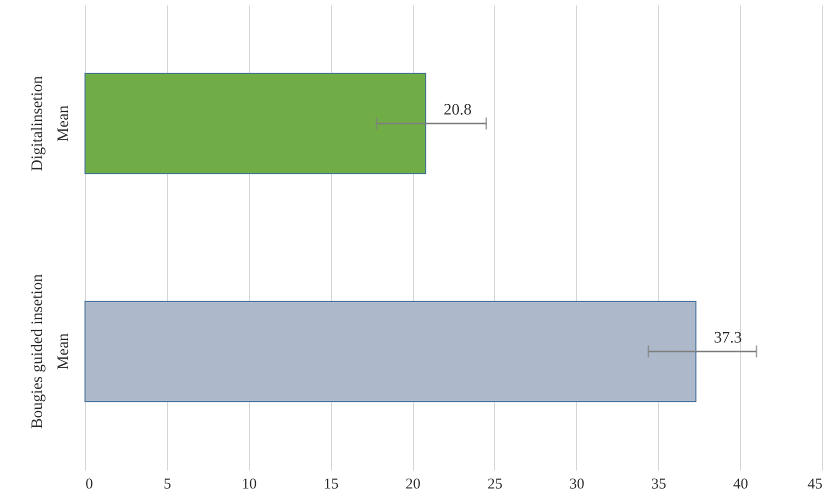  What do you see at coordinates (458, 110) in the screenshot?
I see `data-label: 20.8` at bounding box center [458, 110].